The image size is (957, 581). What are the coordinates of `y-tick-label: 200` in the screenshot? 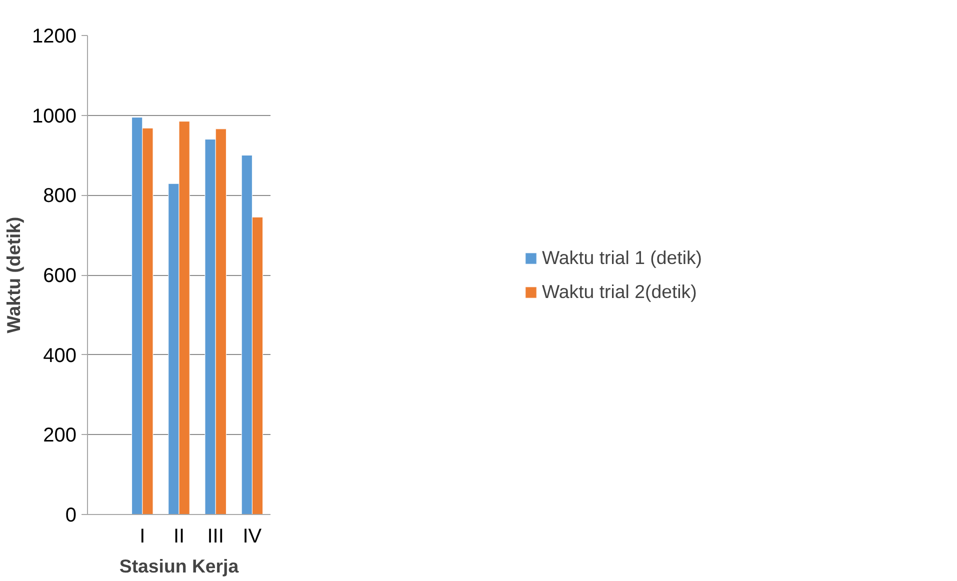 It's located at (60, 435).